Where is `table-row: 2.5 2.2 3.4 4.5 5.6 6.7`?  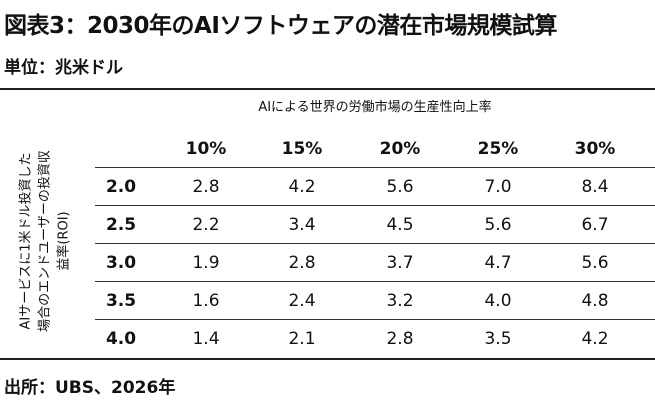 table-row: 2.5 2.2 3.4 4.5 5.6 6.7 is located at coordinates (375, 224).